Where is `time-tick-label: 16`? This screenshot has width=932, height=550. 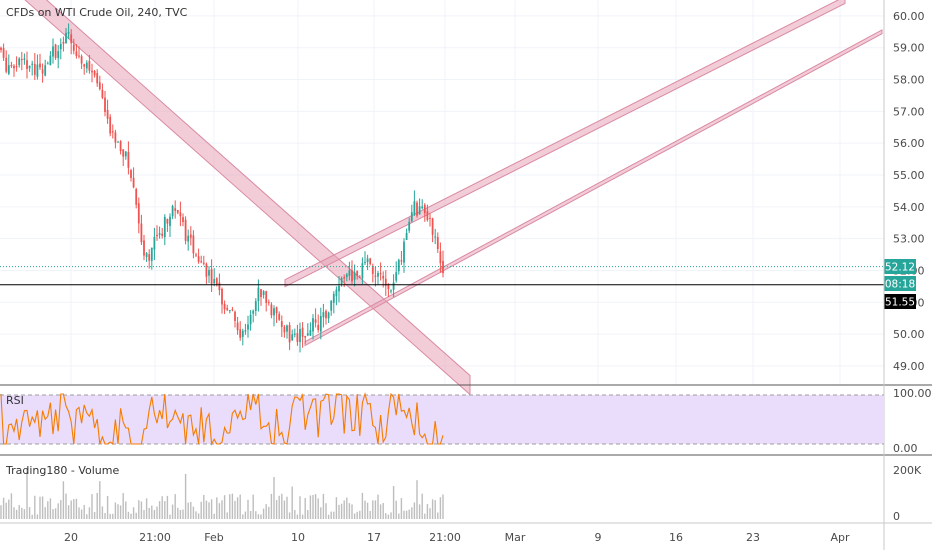
time-tick-label: 16 is located at coordinates (676, 537).